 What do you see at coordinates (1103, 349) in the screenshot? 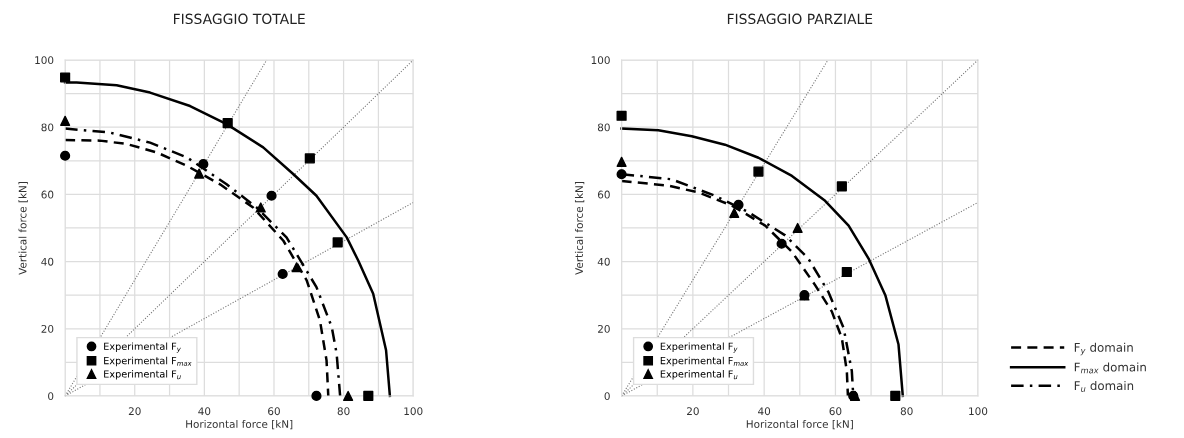
I see `legend-label: F$_{y}$ domain` at bounding box center [1103, 349].